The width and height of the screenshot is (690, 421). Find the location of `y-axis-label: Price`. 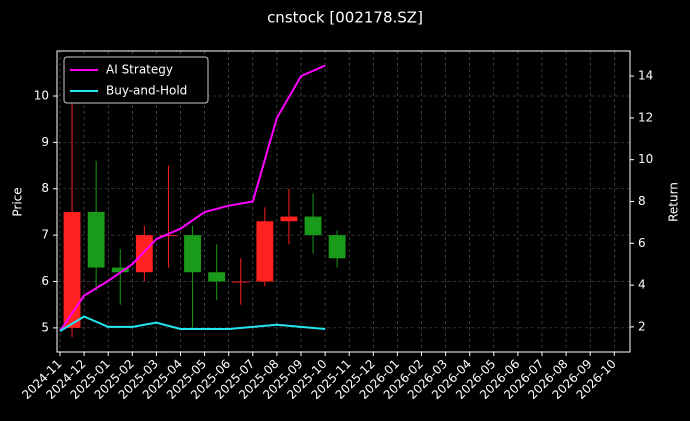

y-axis-label: Price is located at coordinates (18, 201).